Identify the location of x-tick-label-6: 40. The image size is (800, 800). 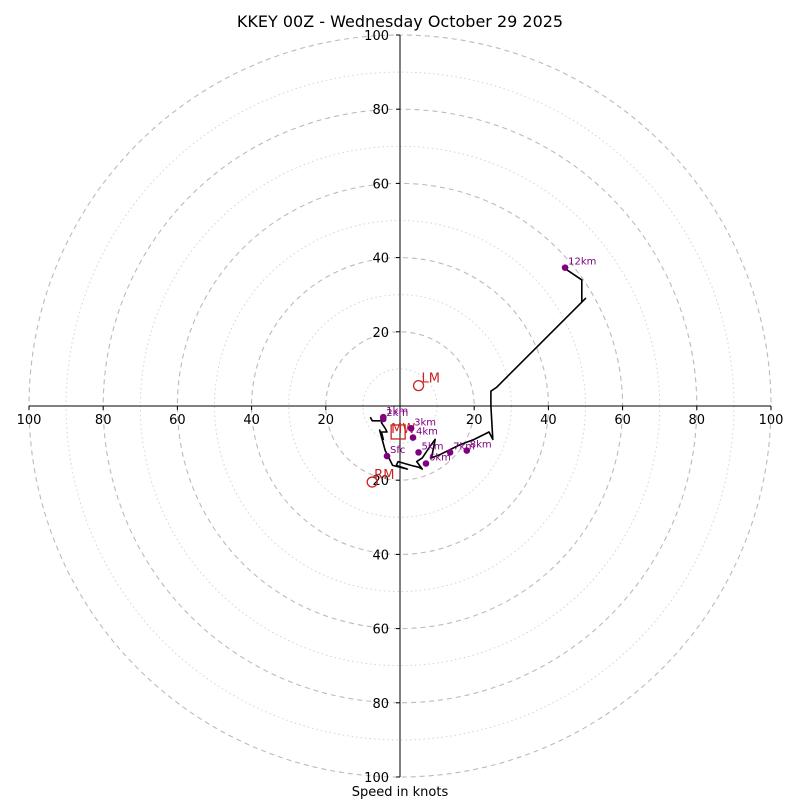
(548, 420).